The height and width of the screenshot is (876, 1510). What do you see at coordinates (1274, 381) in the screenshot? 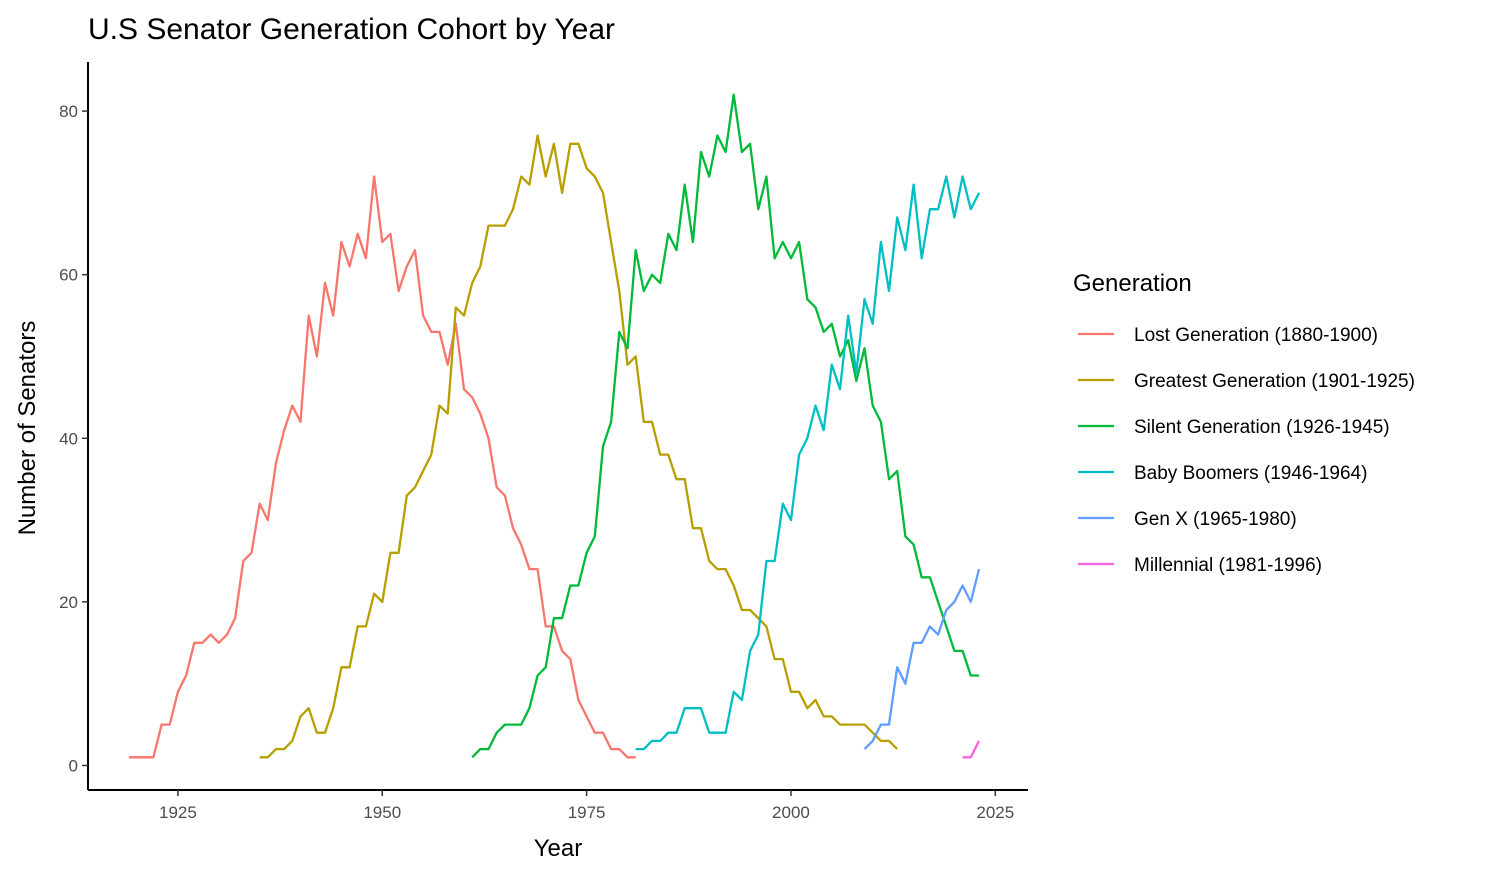
I see `legend-label-2: Greatest Generation (1901-1925)` at bounding box center [1274, 381].